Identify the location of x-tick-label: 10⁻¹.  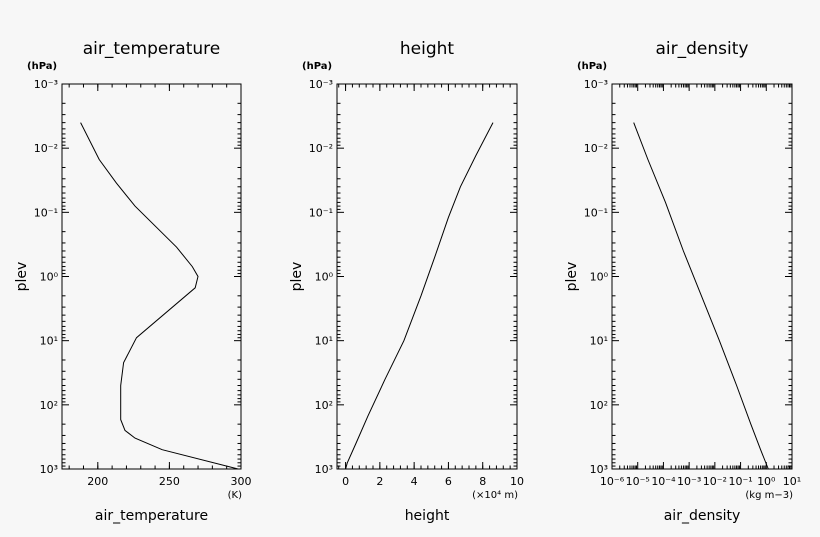
(740, 481).